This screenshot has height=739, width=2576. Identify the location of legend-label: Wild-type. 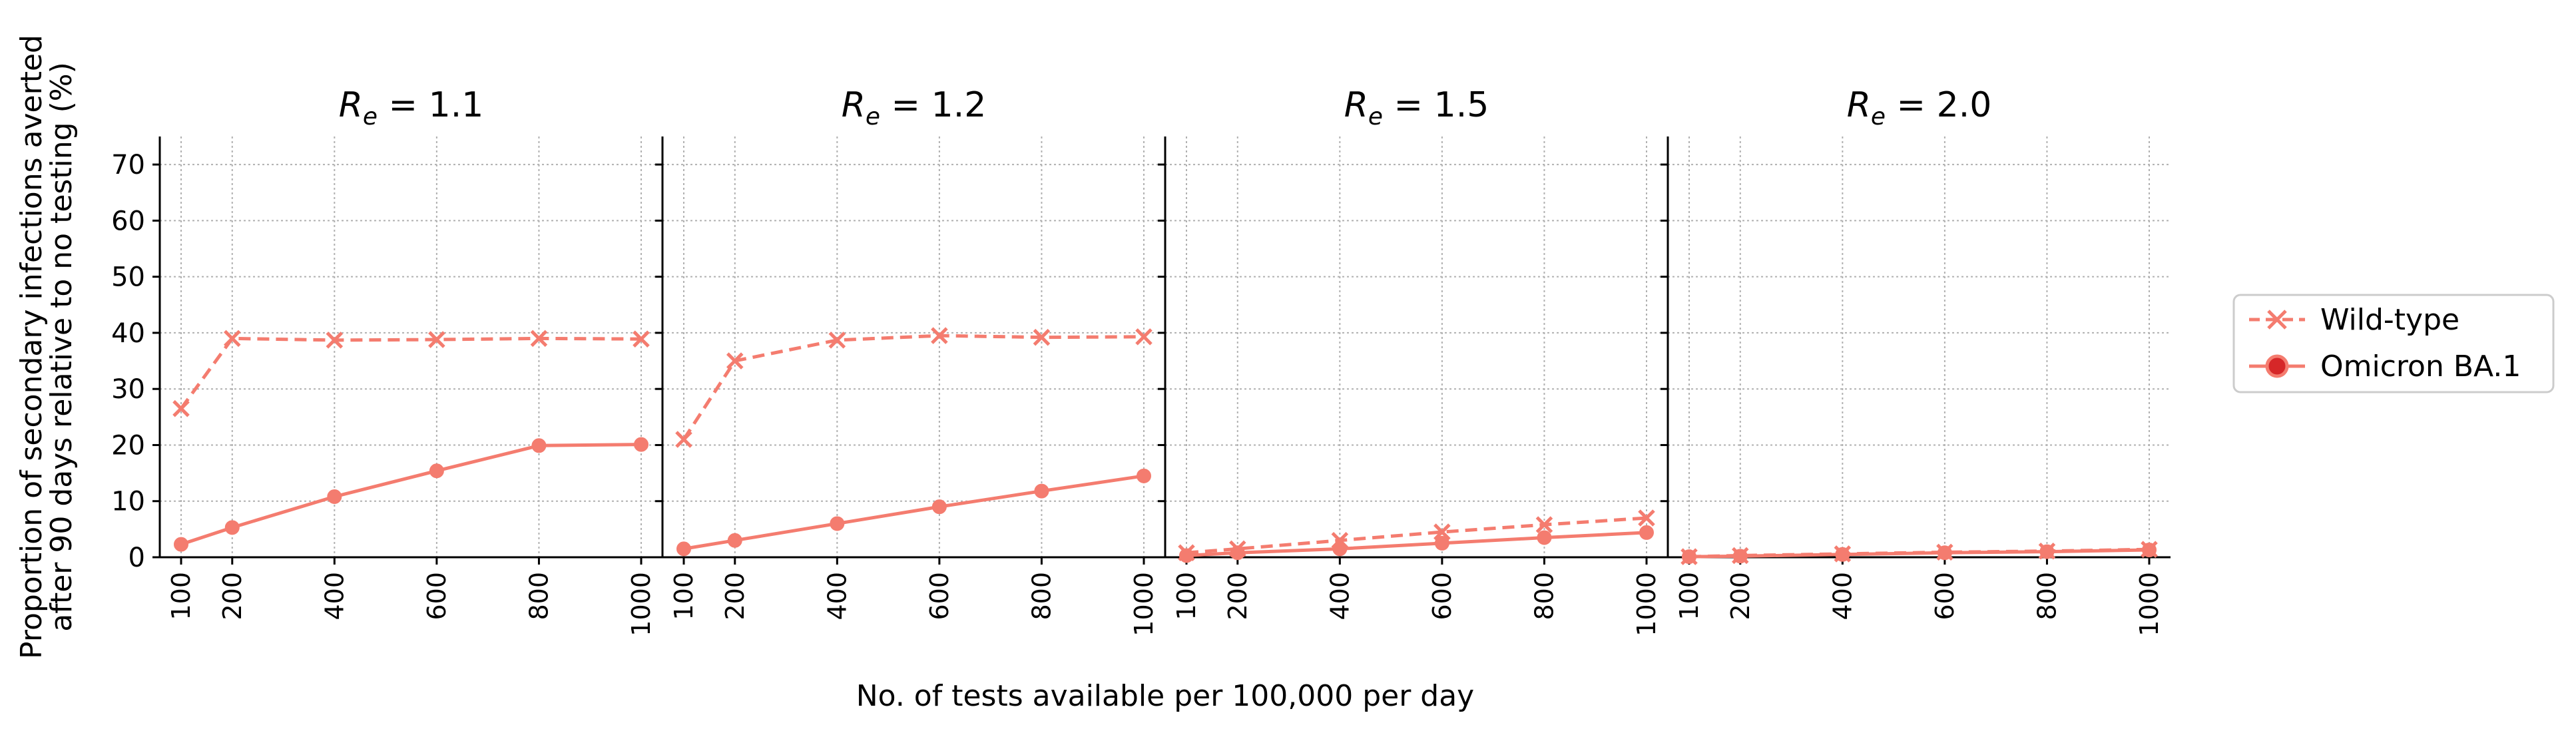
(2390, 320).